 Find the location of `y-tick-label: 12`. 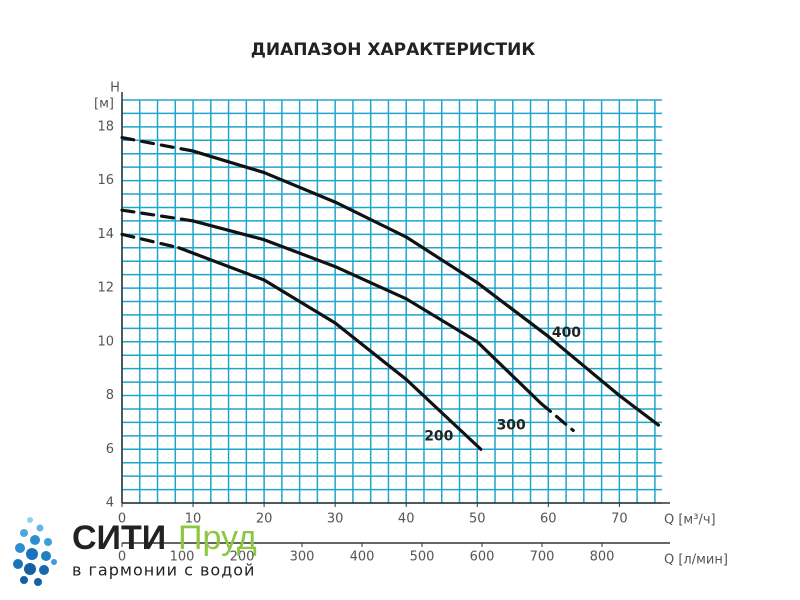

y-tick-label: 12 is located at coordinates (105, 288).